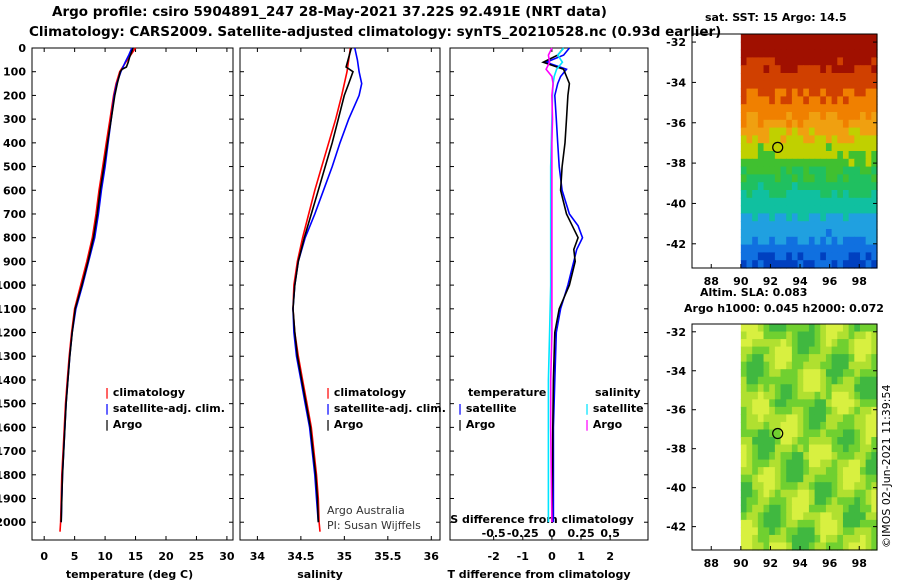 The image size is (900, 580). What do you see at coordinates (580, 533) in the screenshot?
I see `x2-tick-label: 0.25` at bounding box center [580, 533].